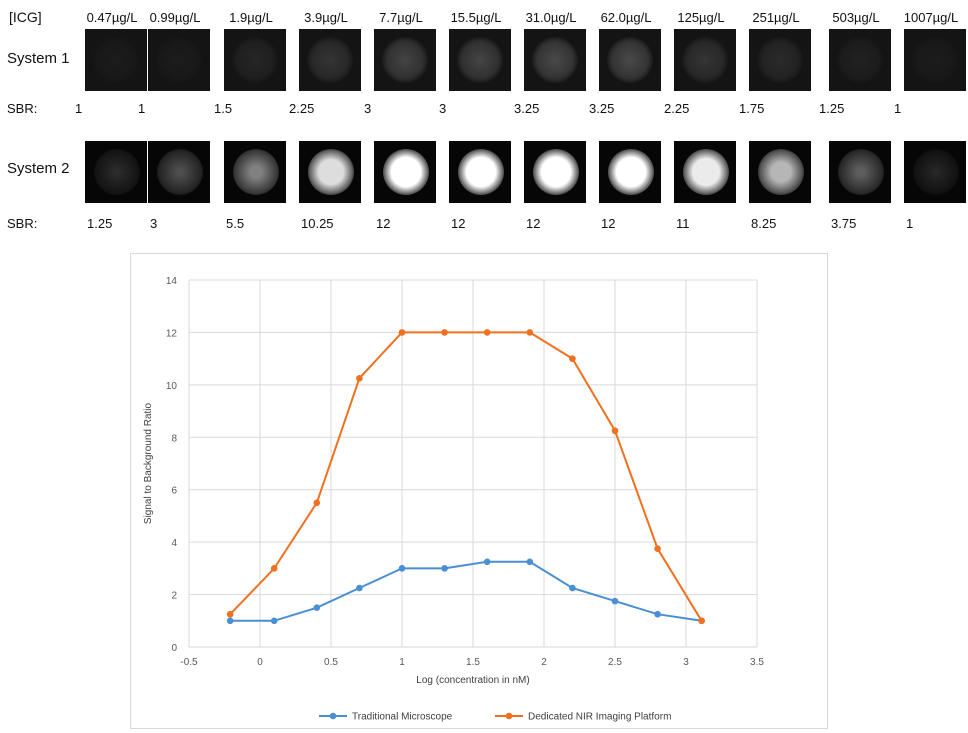  Describe the element at coordinates (260, 662) in the screenshot. I see `x-tick-label: 0` at that location.